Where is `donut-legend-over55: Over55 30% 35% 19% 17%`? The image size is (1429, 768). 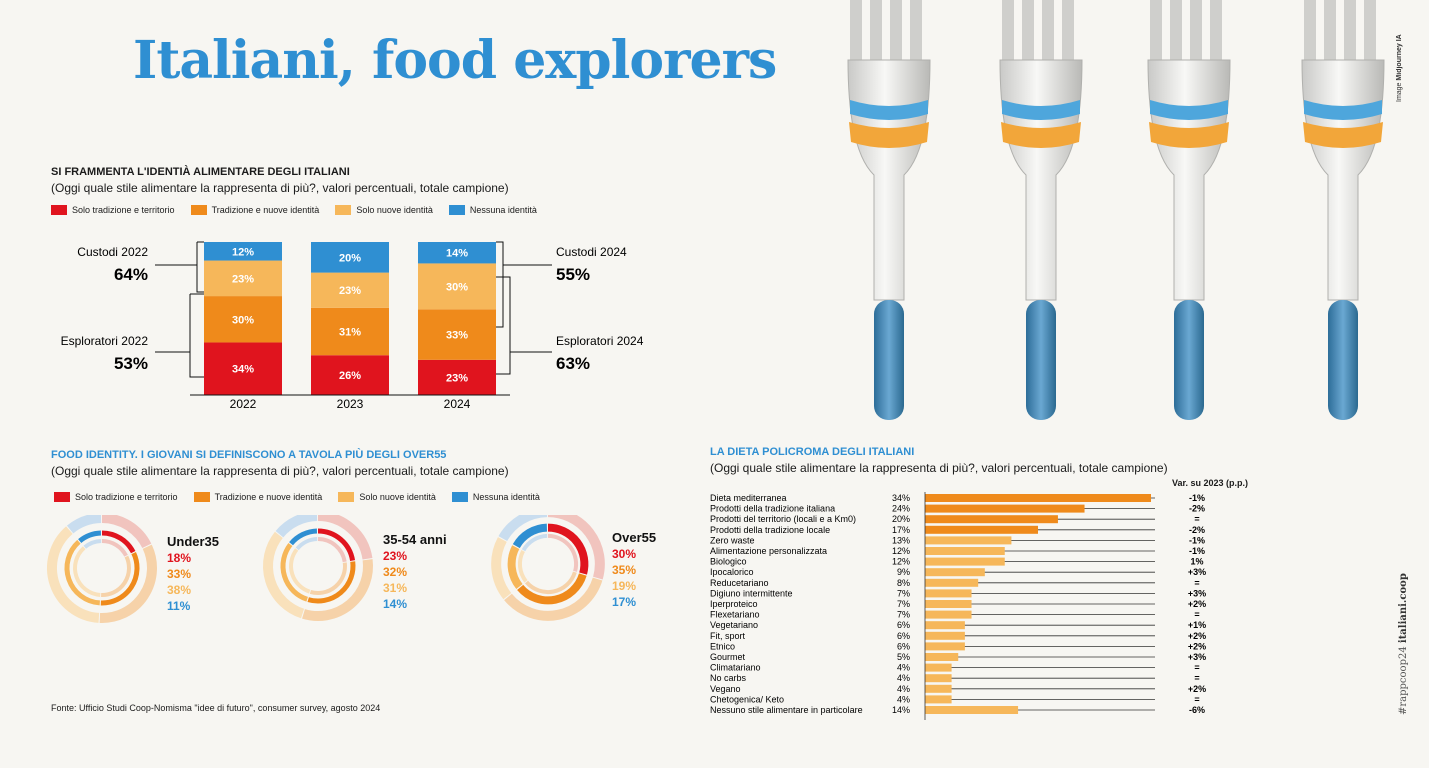 donut-legend-over55: Over55 30% 35% 19% 17% is located at coordinates (634, 570).